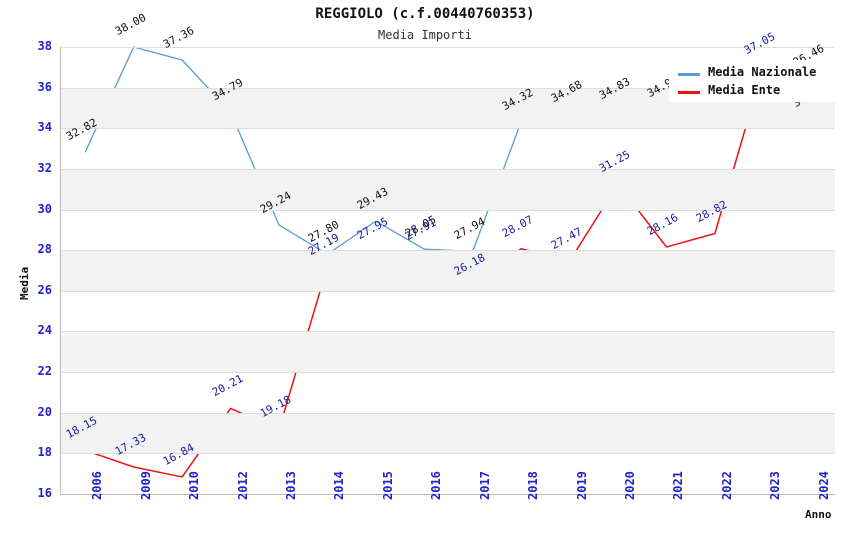 This screenshot has height=550, width=850. Describe the element at coordinates (630, 485) in the screenshot. I see `x-axis-tick-label: 2020` at that location.